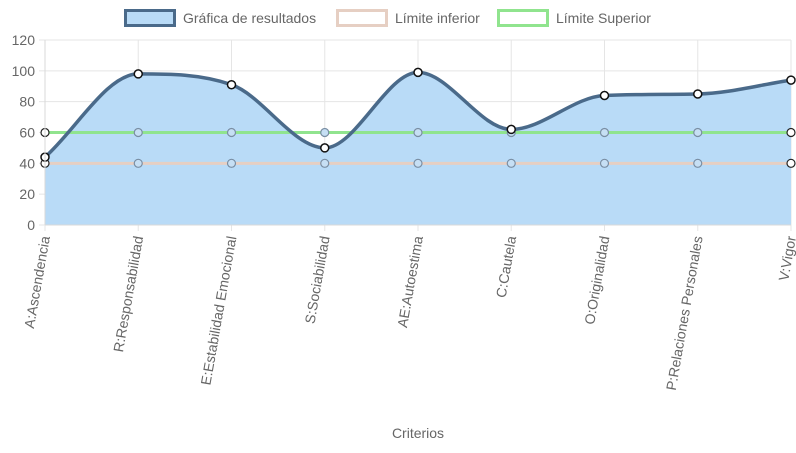  Describe the element at coordinates (317, 280) in the screenshot. I see `x-tick-label: S:Sociabilidad` at that location.